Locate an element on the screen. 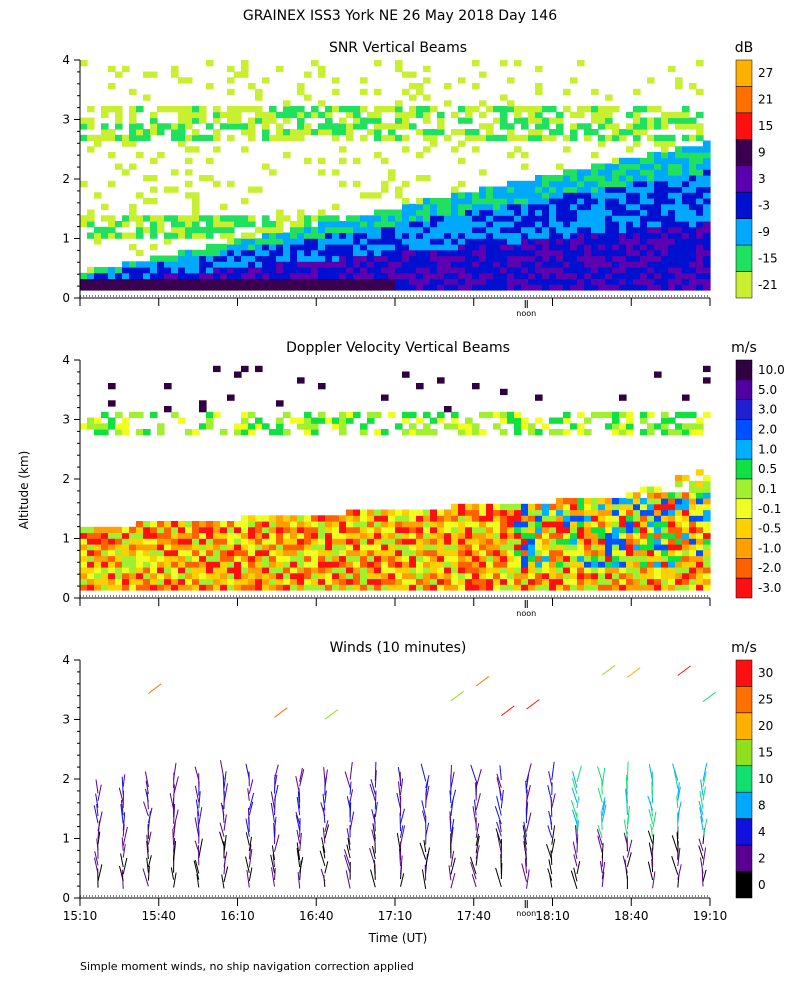 Image resolution: width=800 pixels, height=1000 pixels. colorbar-swatch is located at coordinates (744, 779).